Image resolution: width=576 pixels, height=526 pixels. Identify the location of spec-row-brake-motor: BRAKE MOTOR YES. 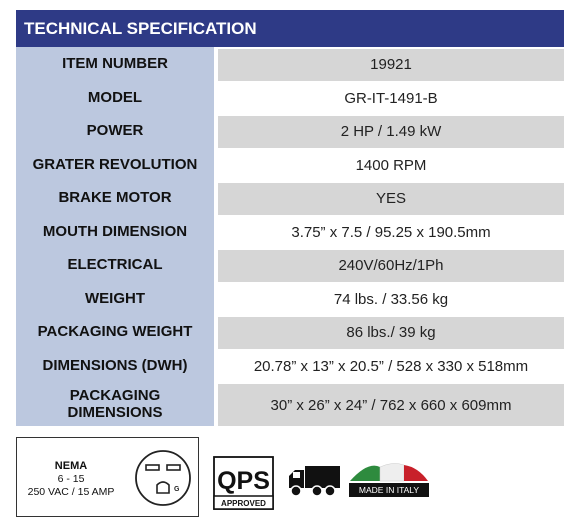
(290, 198).